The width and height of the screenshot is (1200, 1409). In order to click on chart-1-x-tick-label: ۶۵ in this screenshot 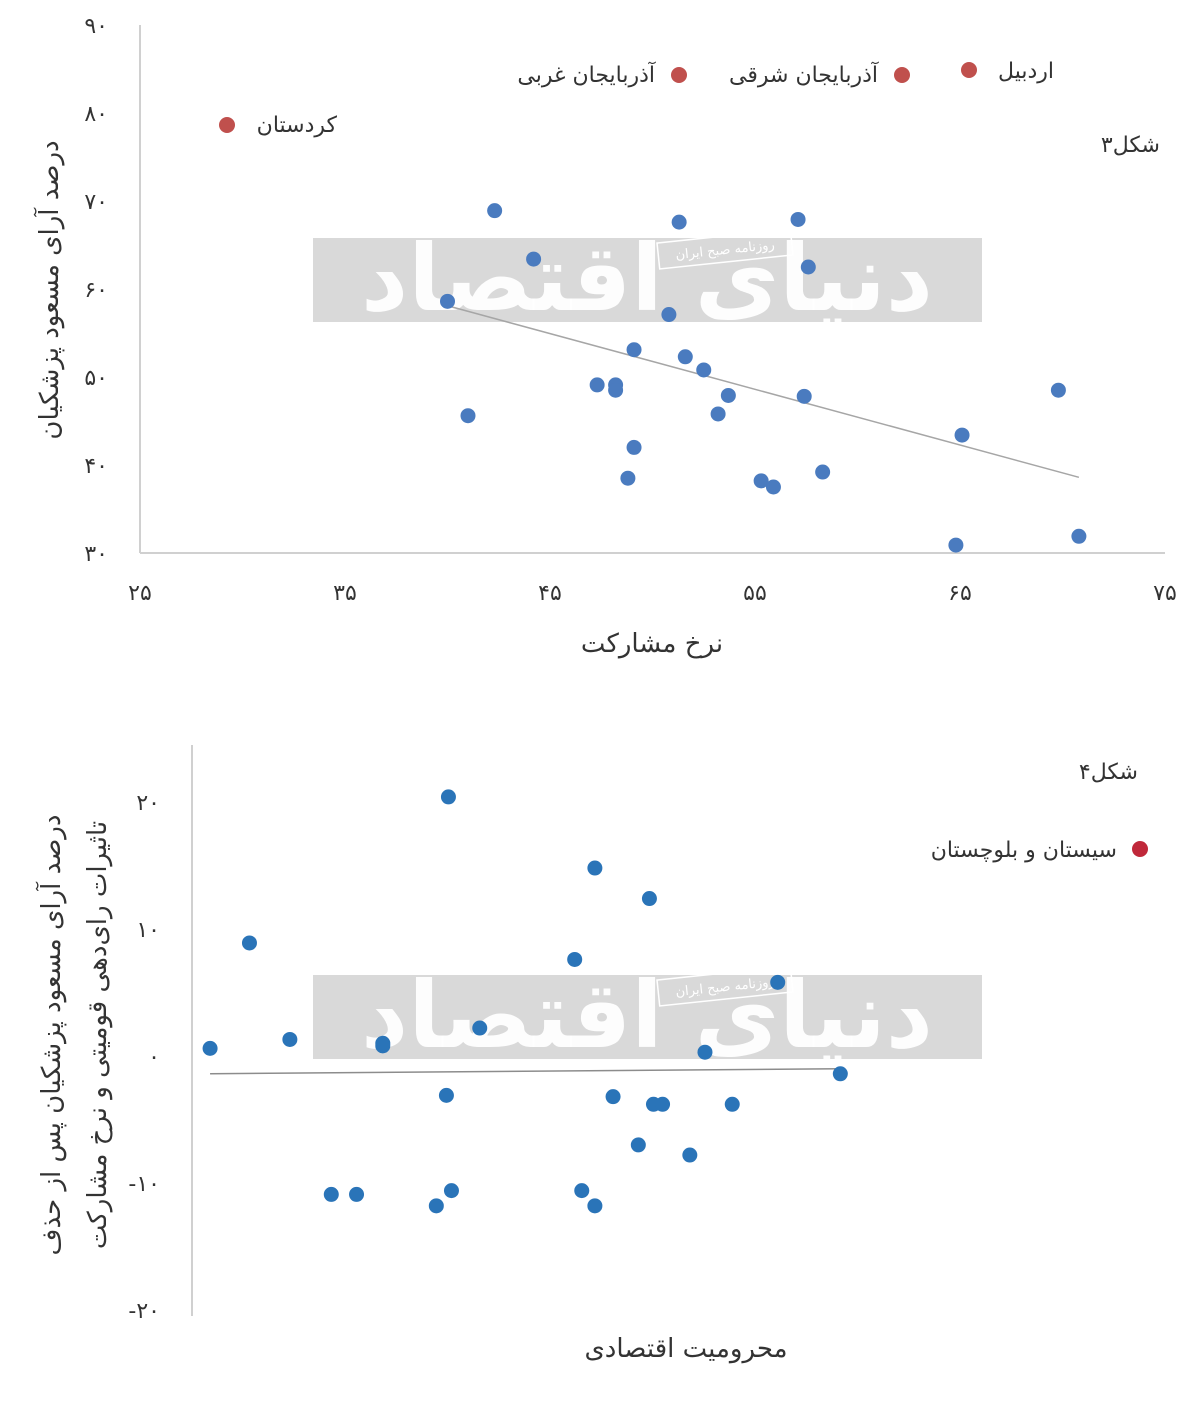, I will do `click(960, 593)`.